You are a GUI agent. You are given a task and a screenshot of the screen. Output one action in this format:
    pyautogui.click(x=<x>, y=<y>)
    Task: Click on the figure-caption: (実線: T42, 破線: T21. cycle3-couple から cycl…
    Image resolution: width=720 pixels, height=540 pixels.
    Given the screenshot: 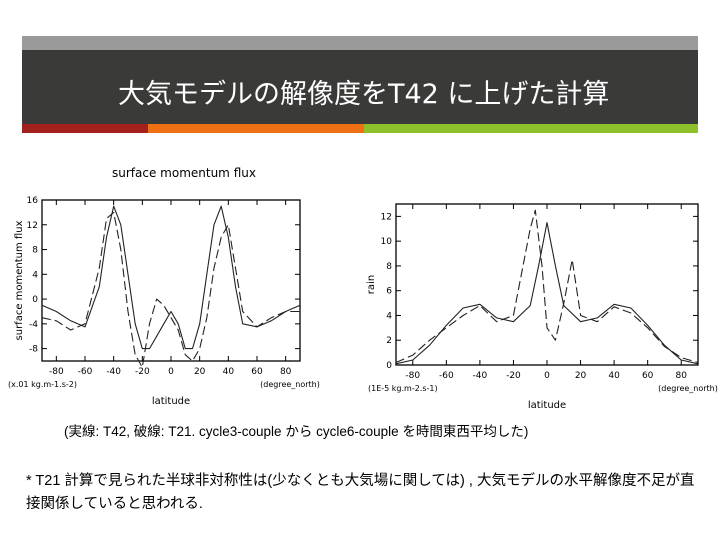 What is the action you would take?
    pyautogui.click(x=296, y=431)
    